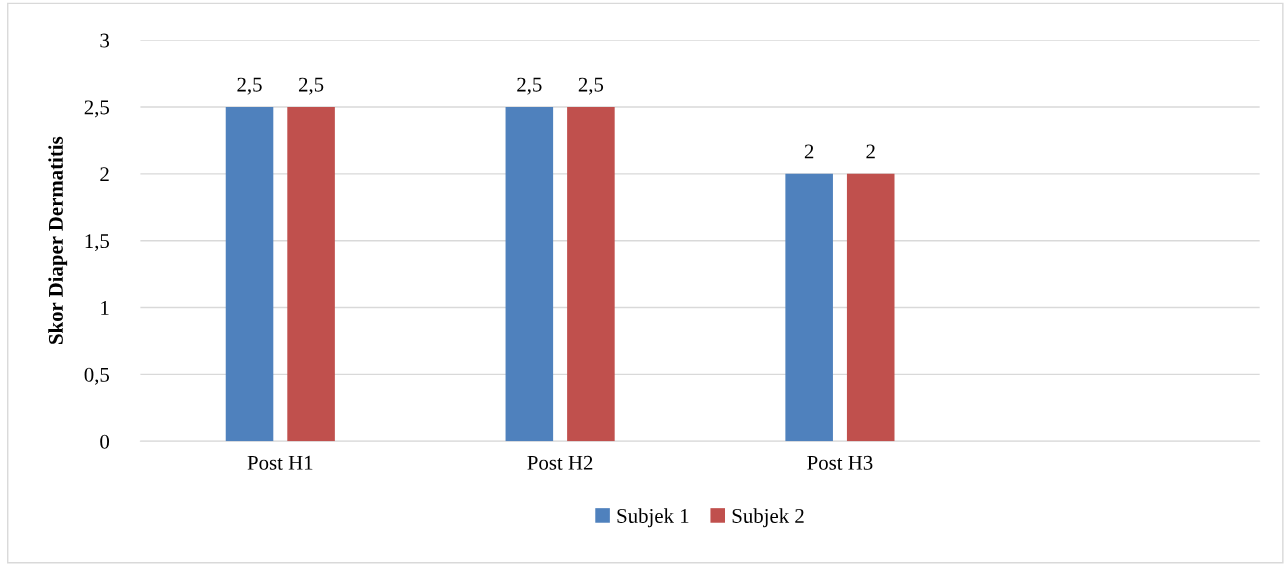 The width and height of the screenshot is (1288, 565). I want to click on y-tick-label: 1,5, so click(97, 243).